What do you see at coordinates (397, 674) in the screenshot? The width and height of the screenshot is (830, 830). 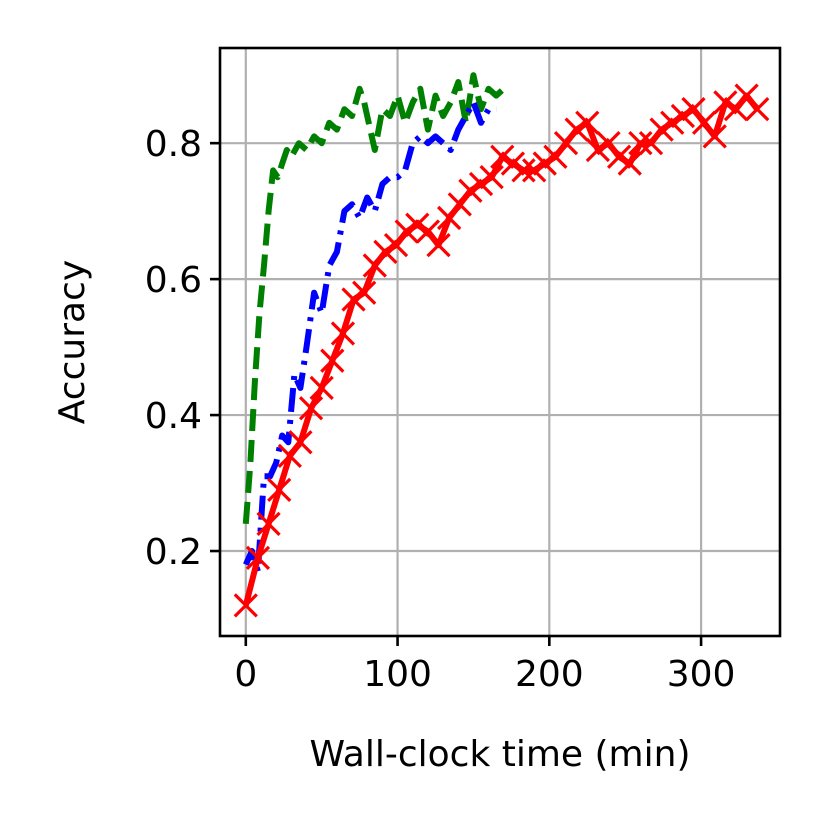 I see `x-tick-label: 100` at bounding box center [397, 674].